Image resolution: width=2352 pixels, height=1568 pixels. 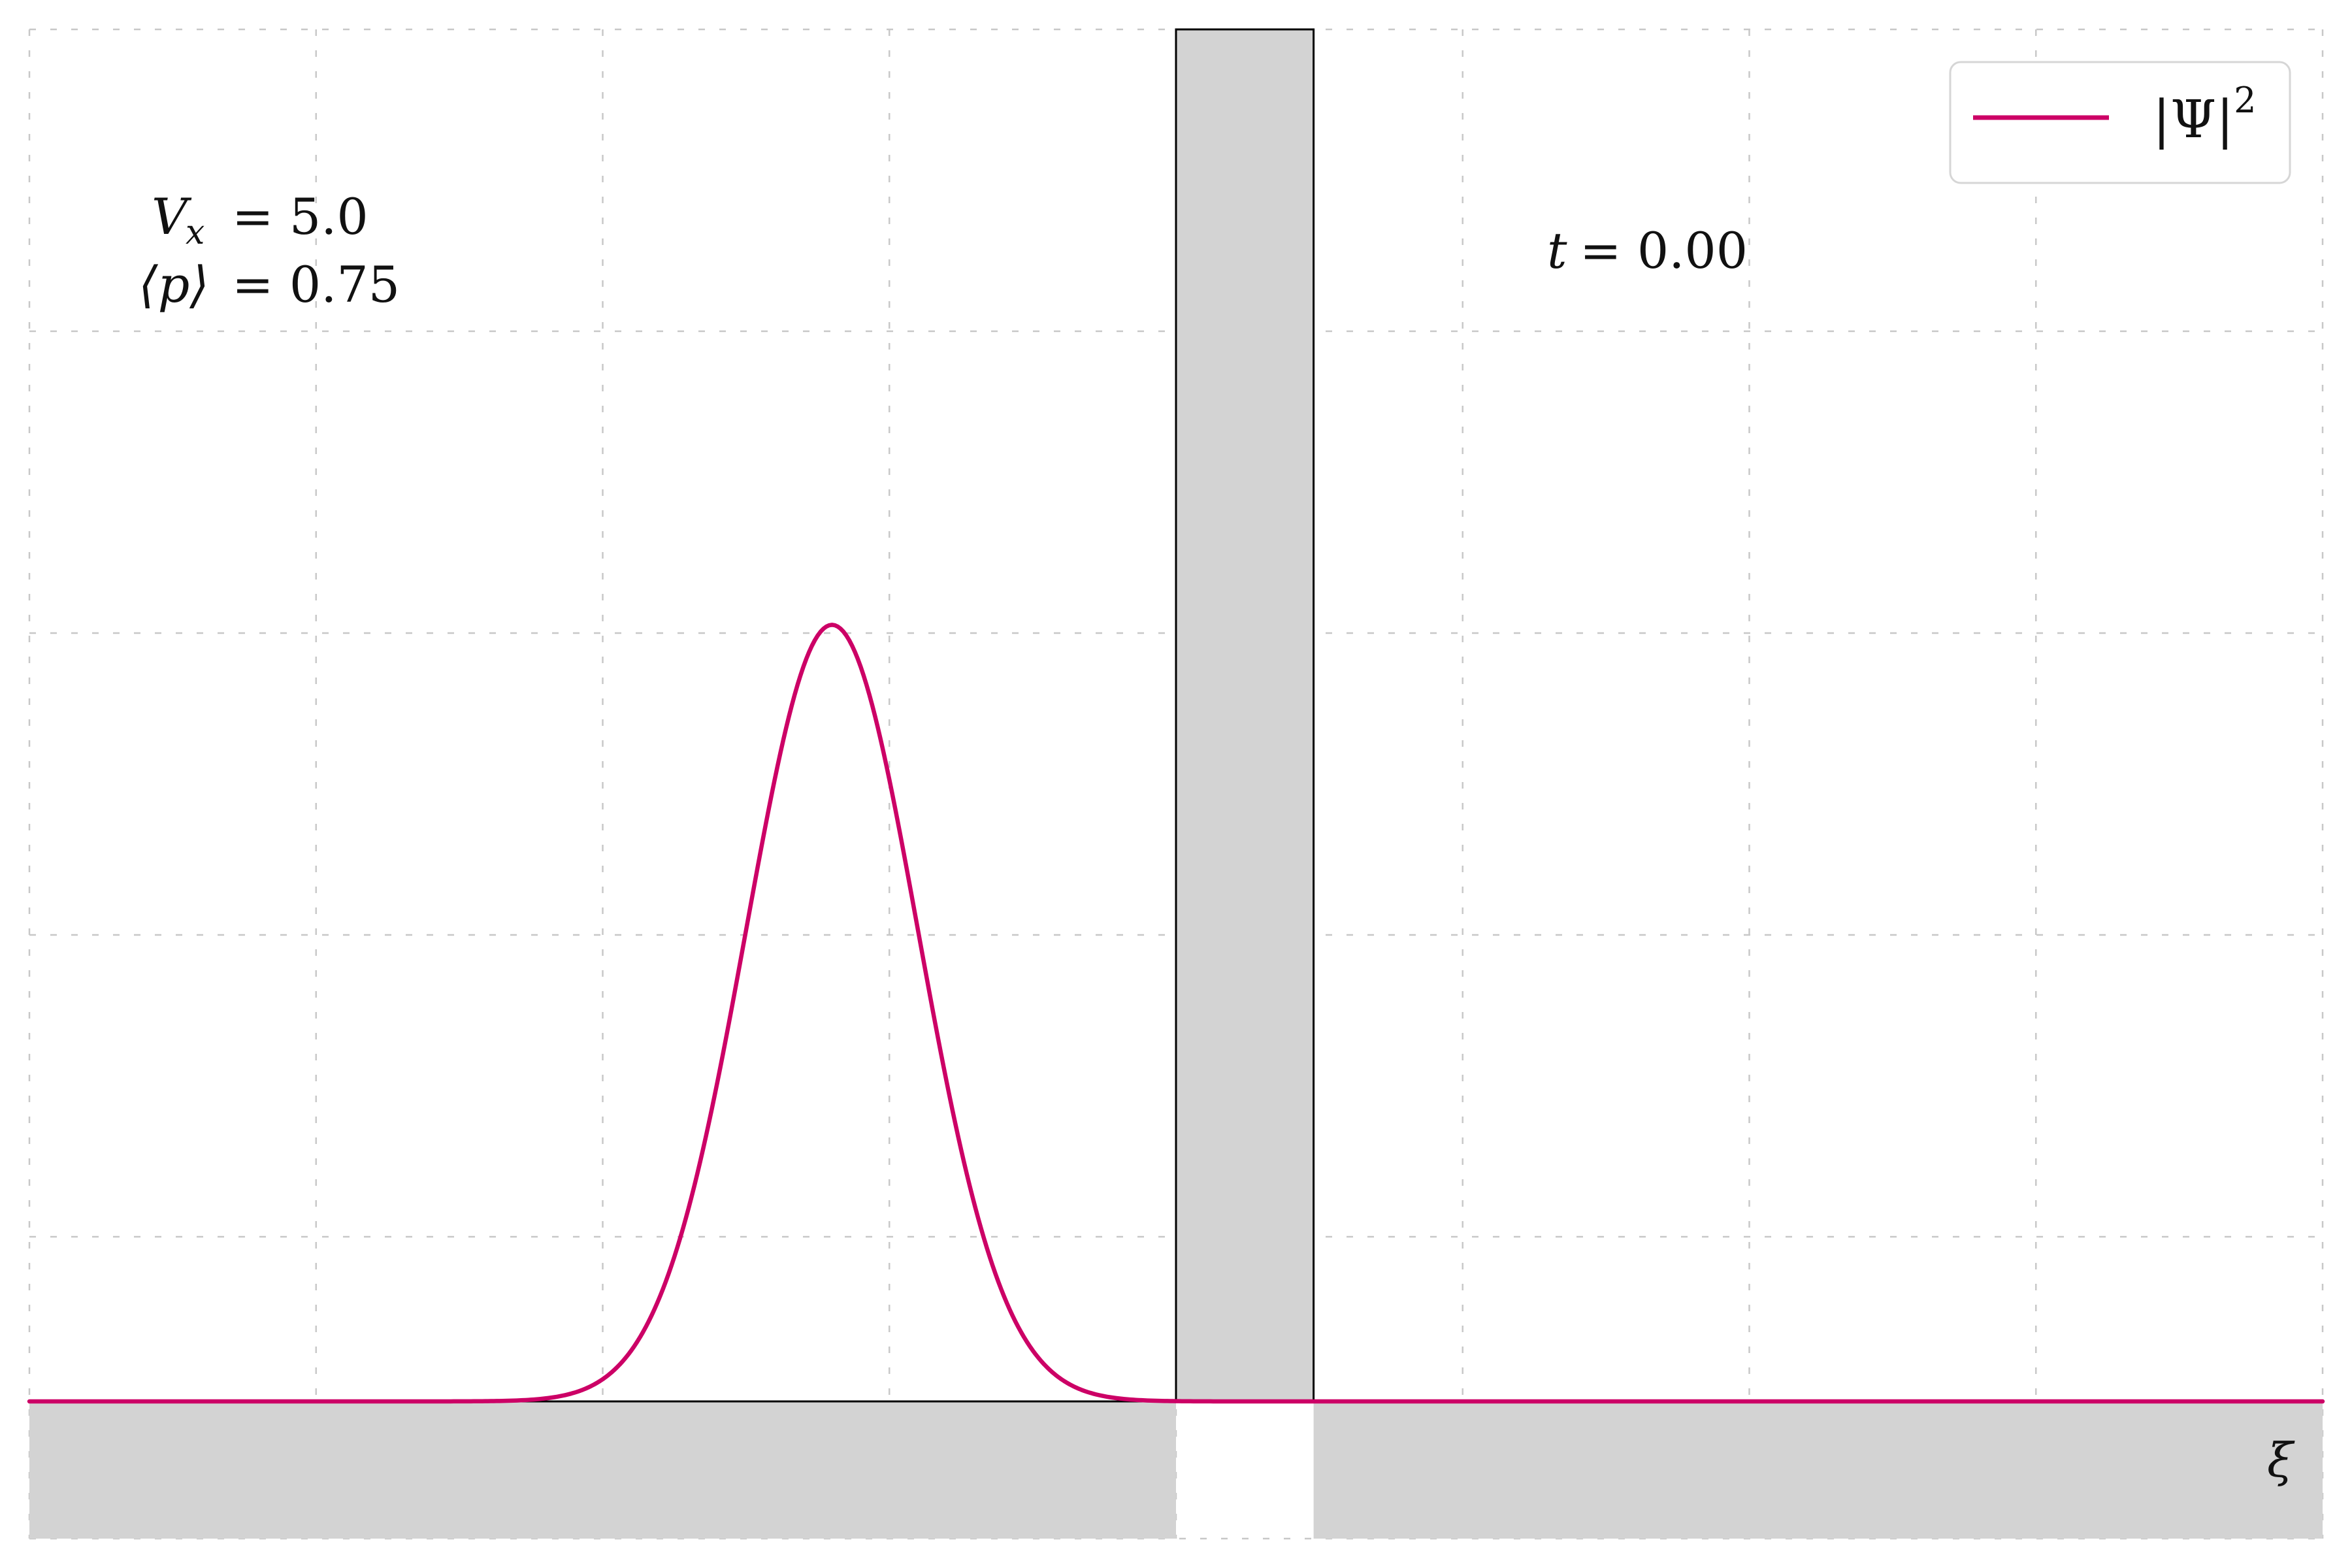 I want to click on legend-frame, so click(x=2120, y=122).